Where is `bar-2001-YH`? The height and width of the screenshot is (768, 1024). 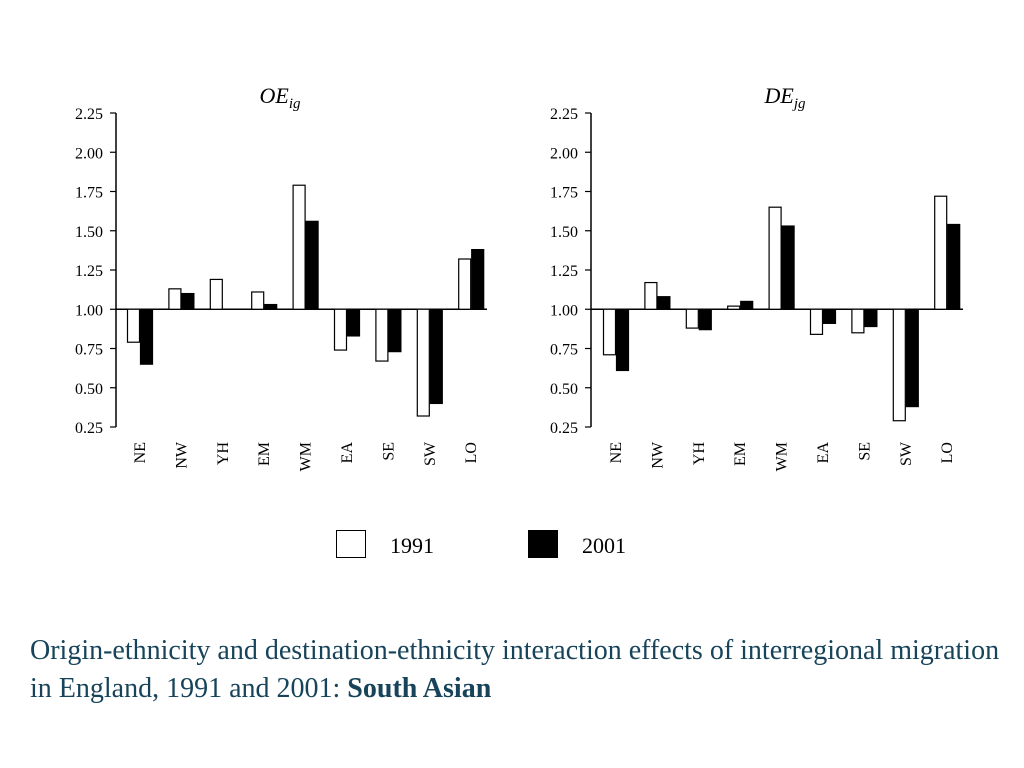
bar-2001-YH is located at coordinates (705, 319).